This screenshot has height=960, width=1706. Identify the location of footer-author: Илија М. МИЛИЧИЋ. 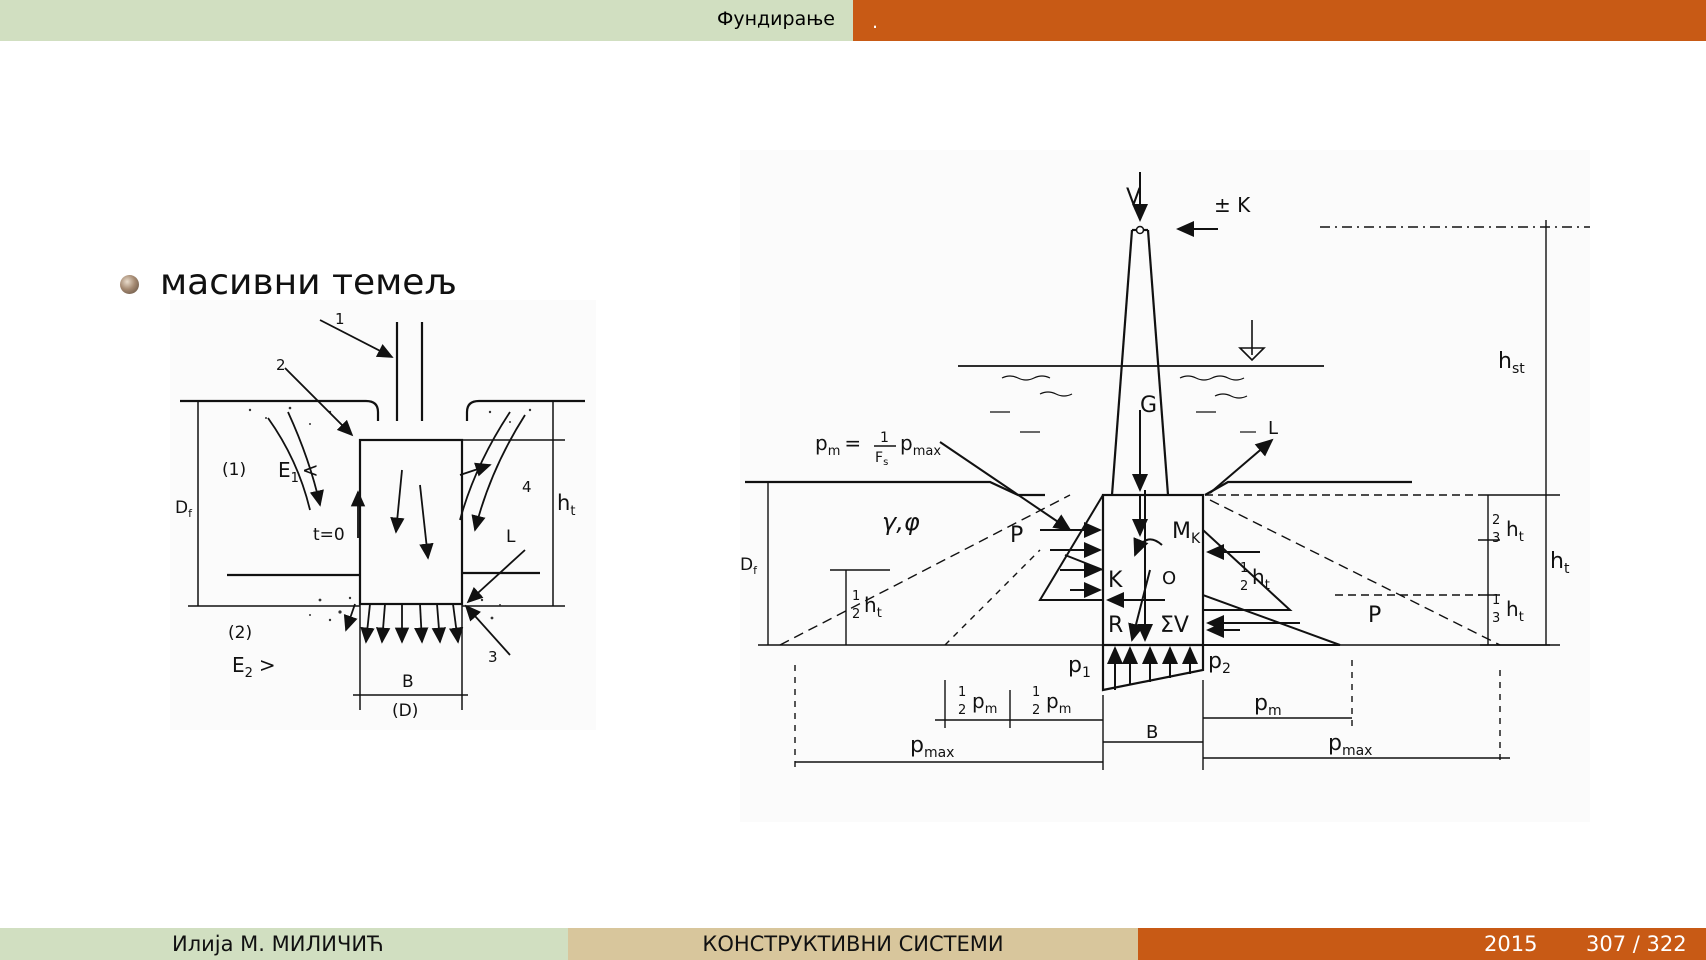
(284, 944).